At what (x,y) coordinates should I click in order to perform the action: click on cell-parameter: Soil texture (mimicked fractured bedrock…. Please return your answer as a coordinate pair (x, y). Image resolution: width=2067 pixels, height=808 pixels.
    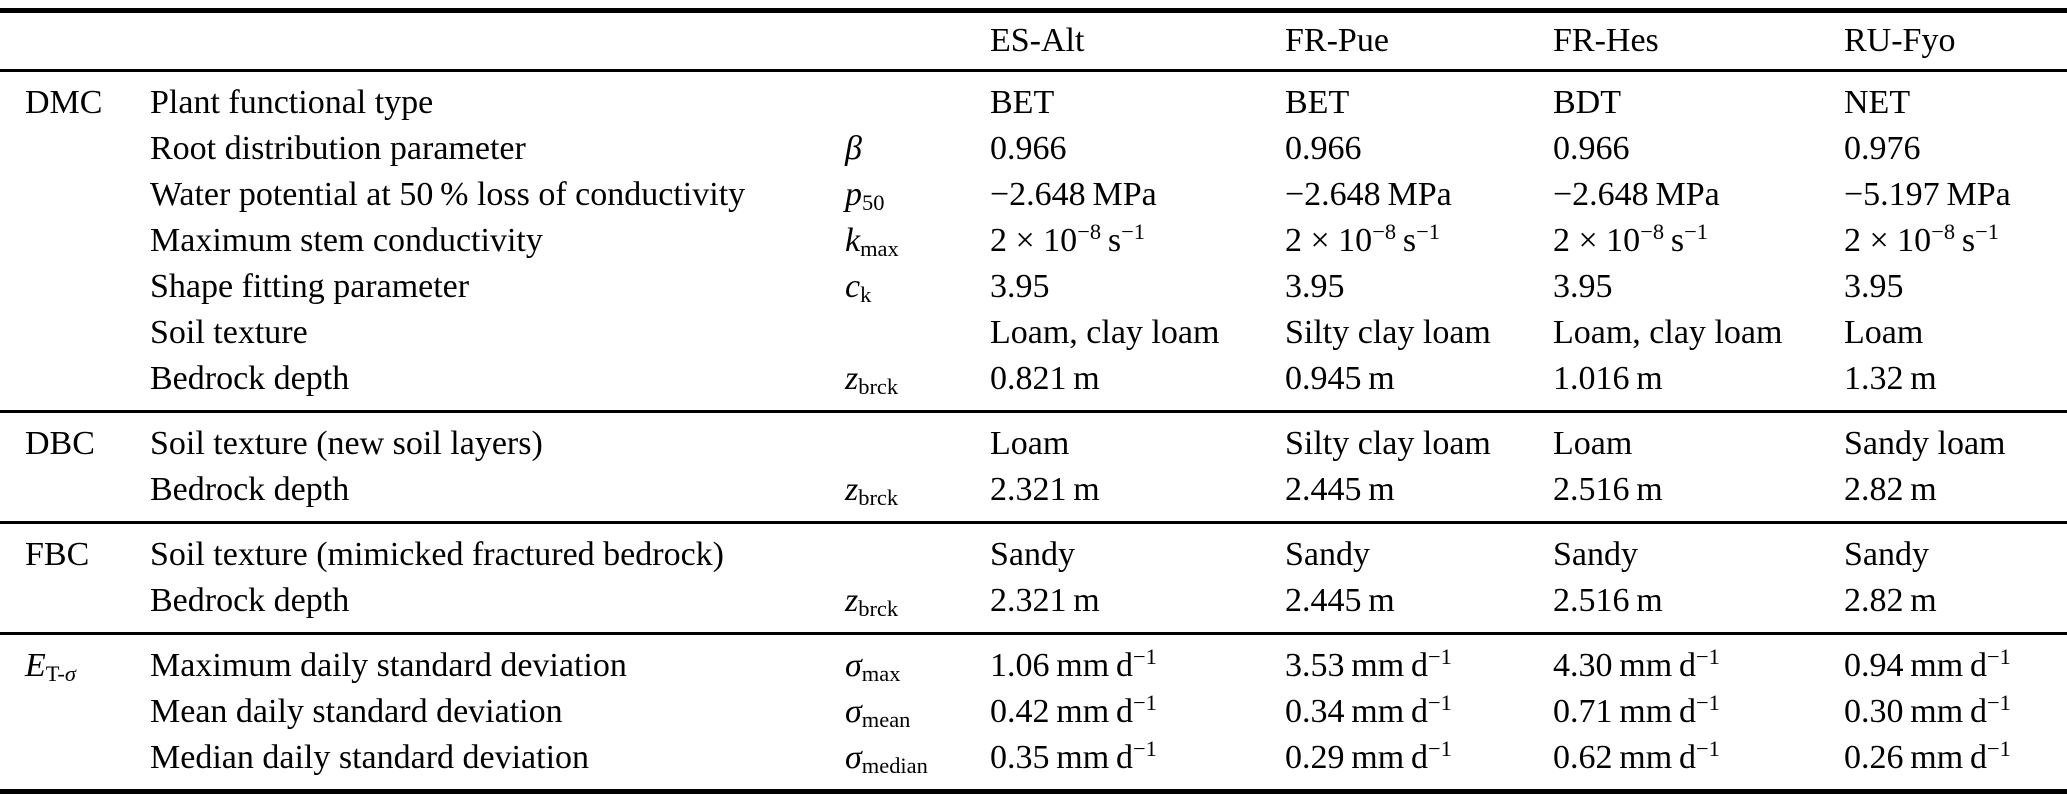
    Looking at the image, I should click on (437, 555).